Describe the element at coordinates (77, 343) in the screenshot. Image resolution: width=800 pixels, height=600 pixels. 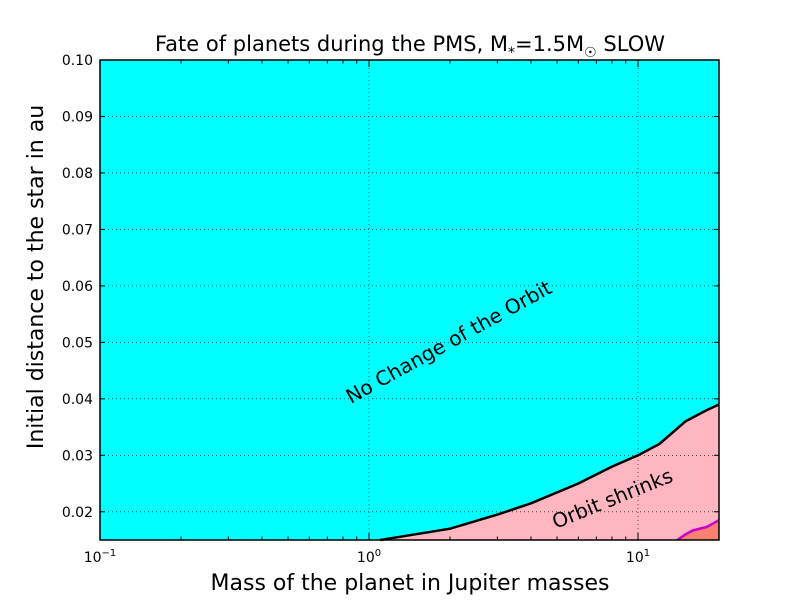
I see `y-tick-label: 0.05` at that location.